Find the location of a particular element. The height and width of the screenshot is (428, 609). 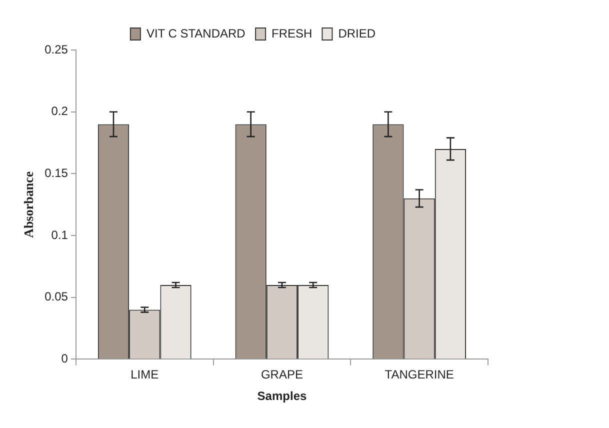

x-axis-title: Samples is located at coordinates (282, 396).